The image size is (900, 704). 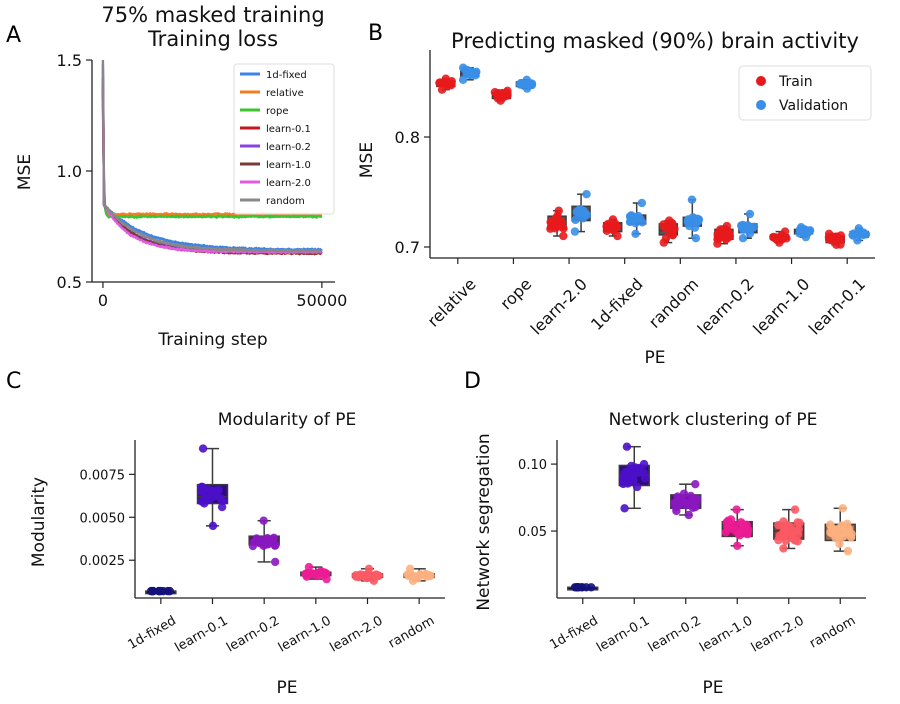 What do you see at coordinates (69, 282) in the screenshot?
I see `panel-a-ytick-label: 0.5` at bounding box center [69, 282].